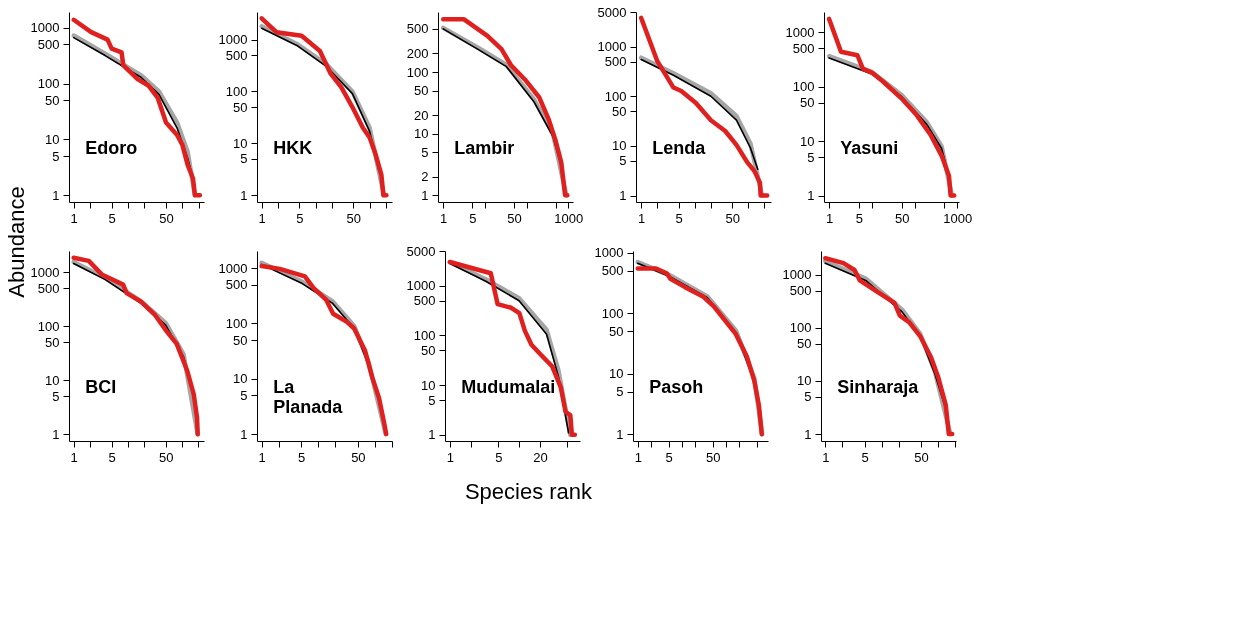 This screenshot has width=1256, height=630. Describe the element at coordinates (101, 386) in the screenshot. I see `text: BCI` at that location.